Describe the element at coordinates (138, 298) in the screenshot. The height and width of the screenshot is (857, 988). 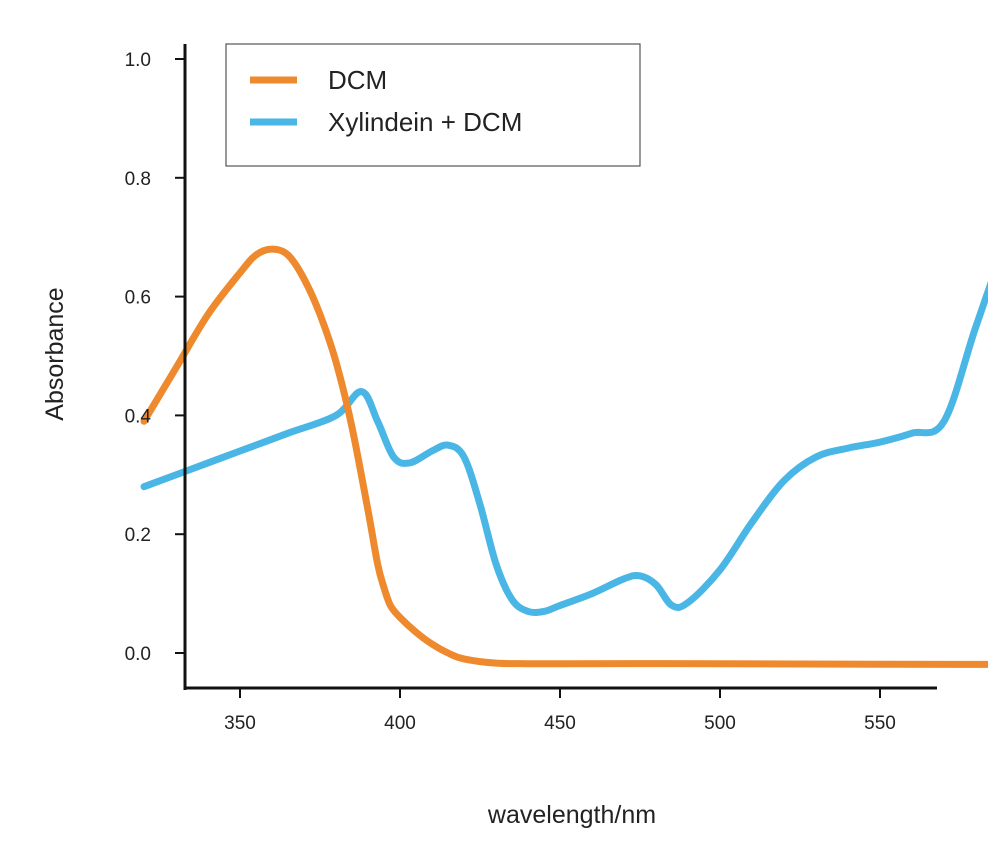
I see `y-tick-label: 0.6` at that location.